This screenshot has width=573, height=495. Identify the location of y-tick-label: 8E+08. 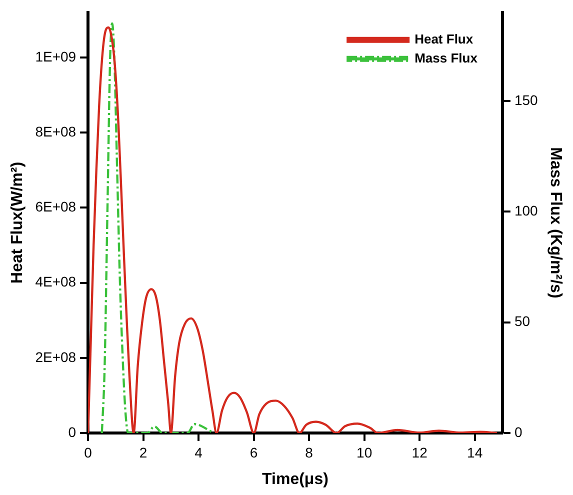
(55, 131).